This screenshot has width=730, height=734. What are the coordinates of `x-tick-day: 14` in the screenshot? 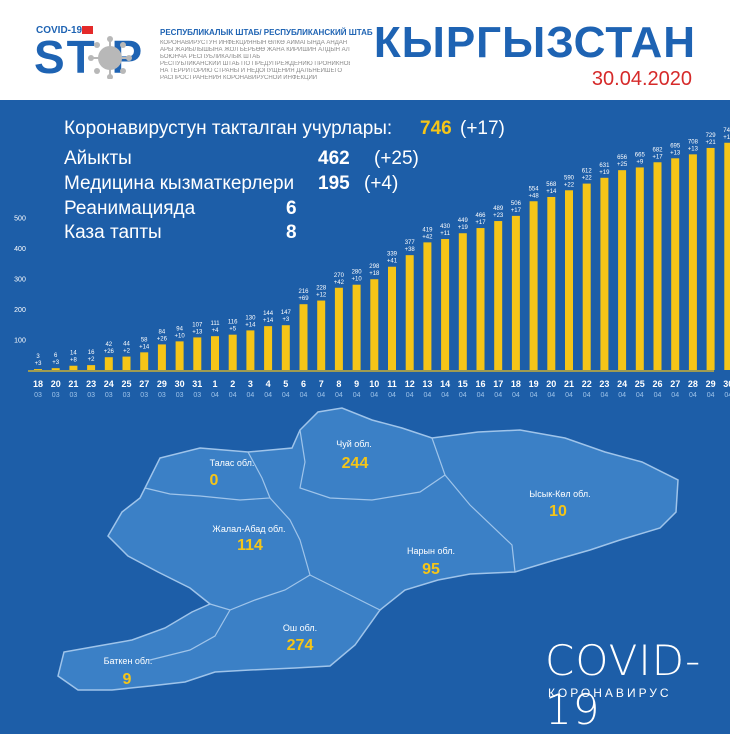 It's located at (445, 384).